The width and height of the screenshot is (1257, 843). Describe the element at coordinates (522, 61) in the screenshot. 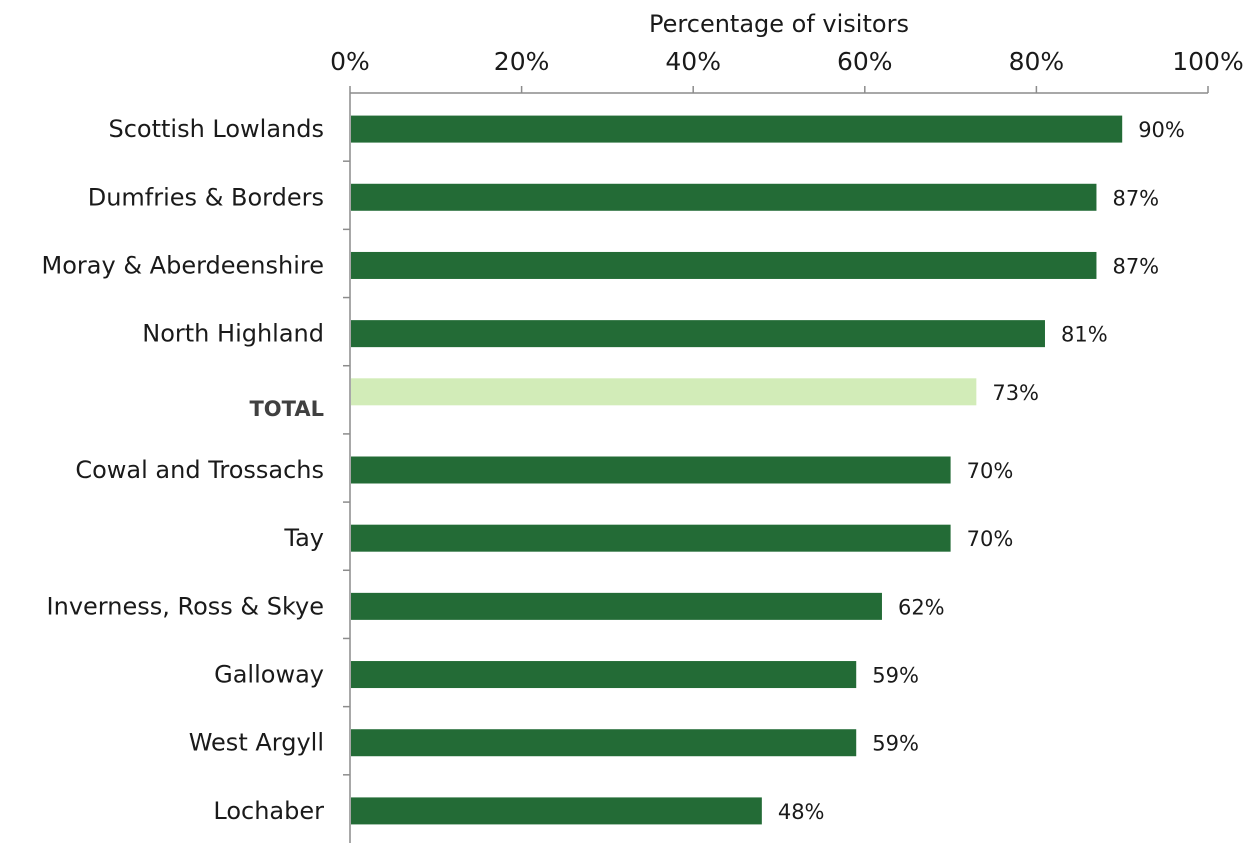

I see `x-tick-label: 20%` at that location.